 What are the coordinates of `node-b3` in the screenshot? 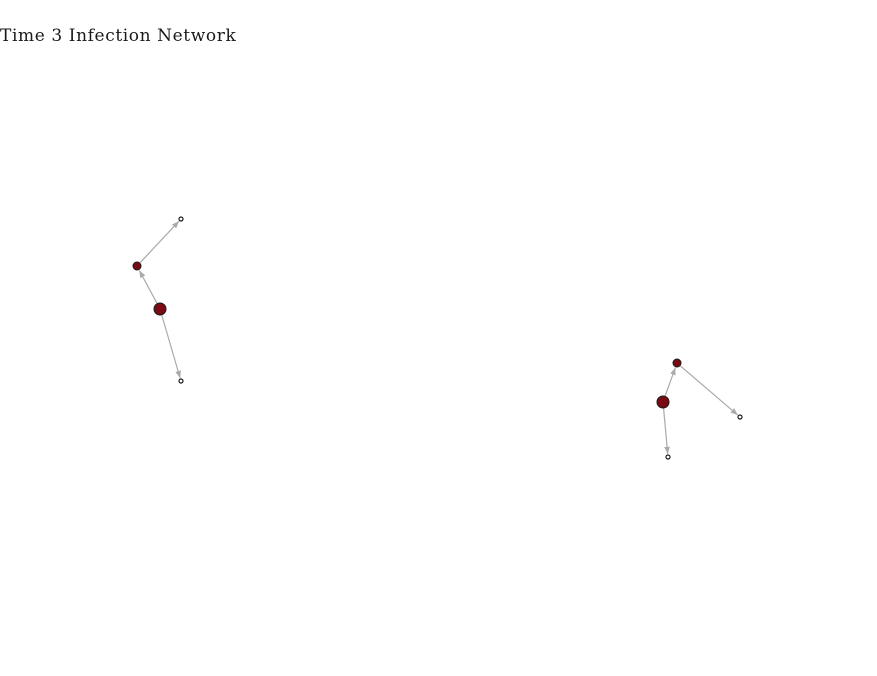 It's located at (668, 457).